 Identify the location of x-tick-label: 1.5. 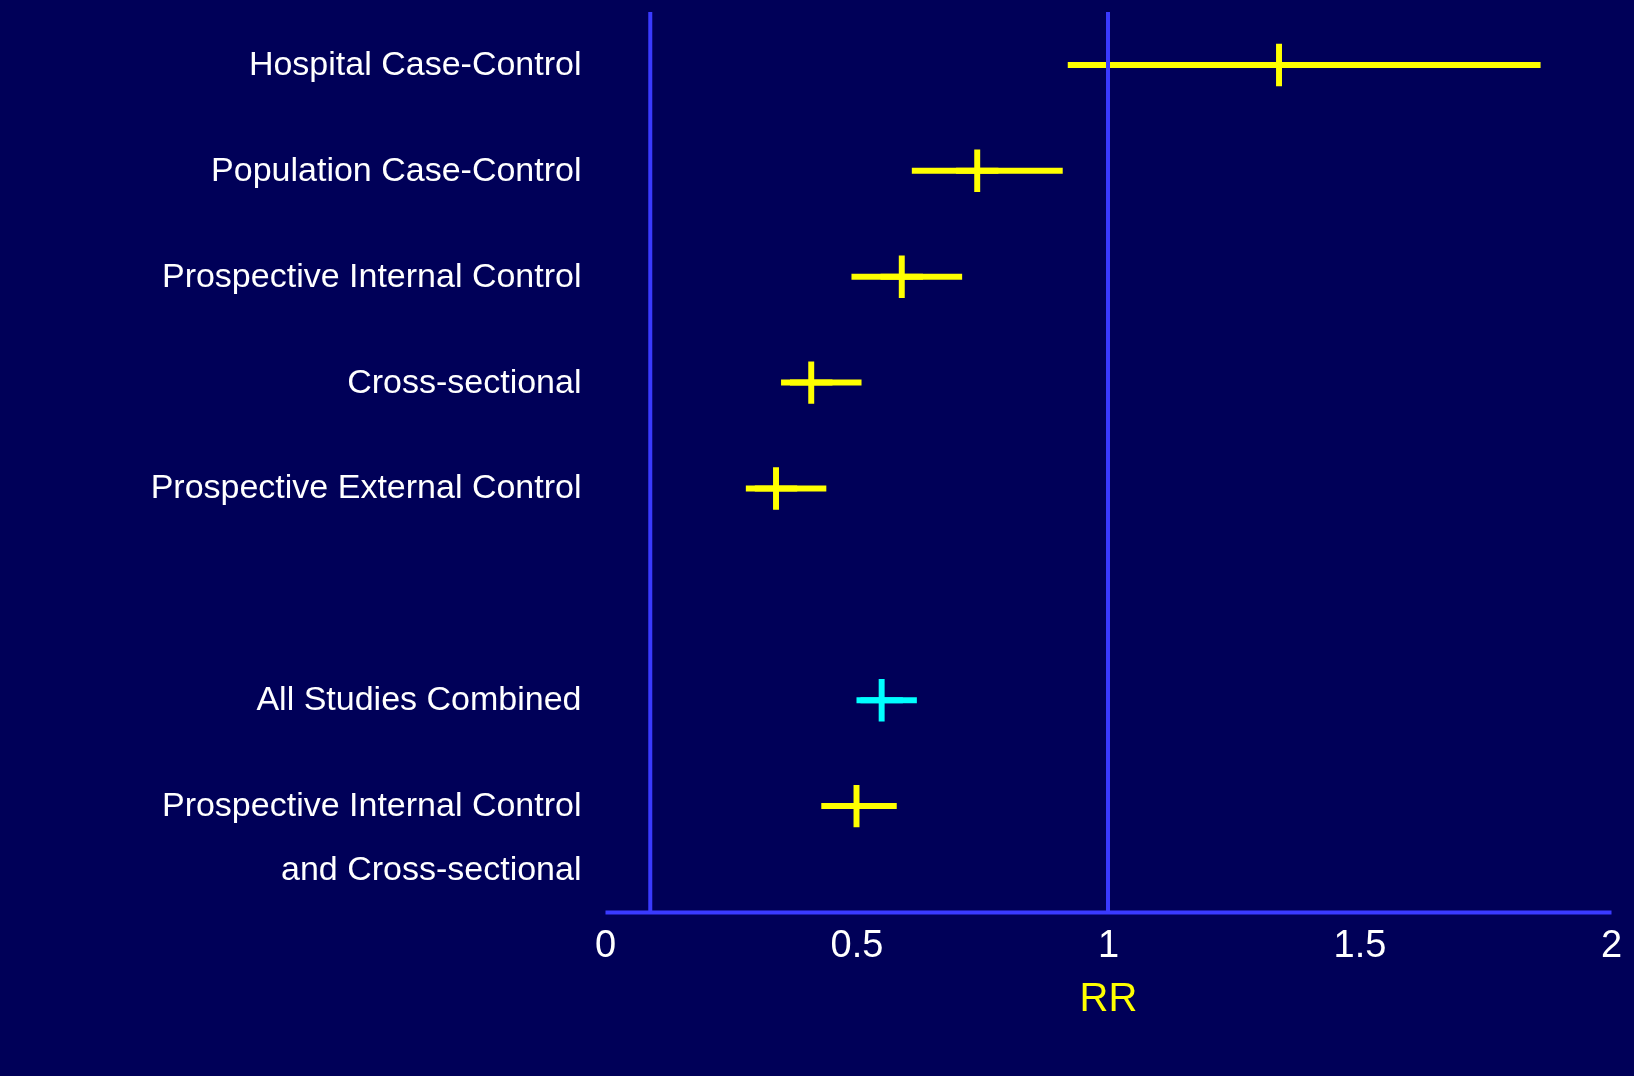
(1360, 943).